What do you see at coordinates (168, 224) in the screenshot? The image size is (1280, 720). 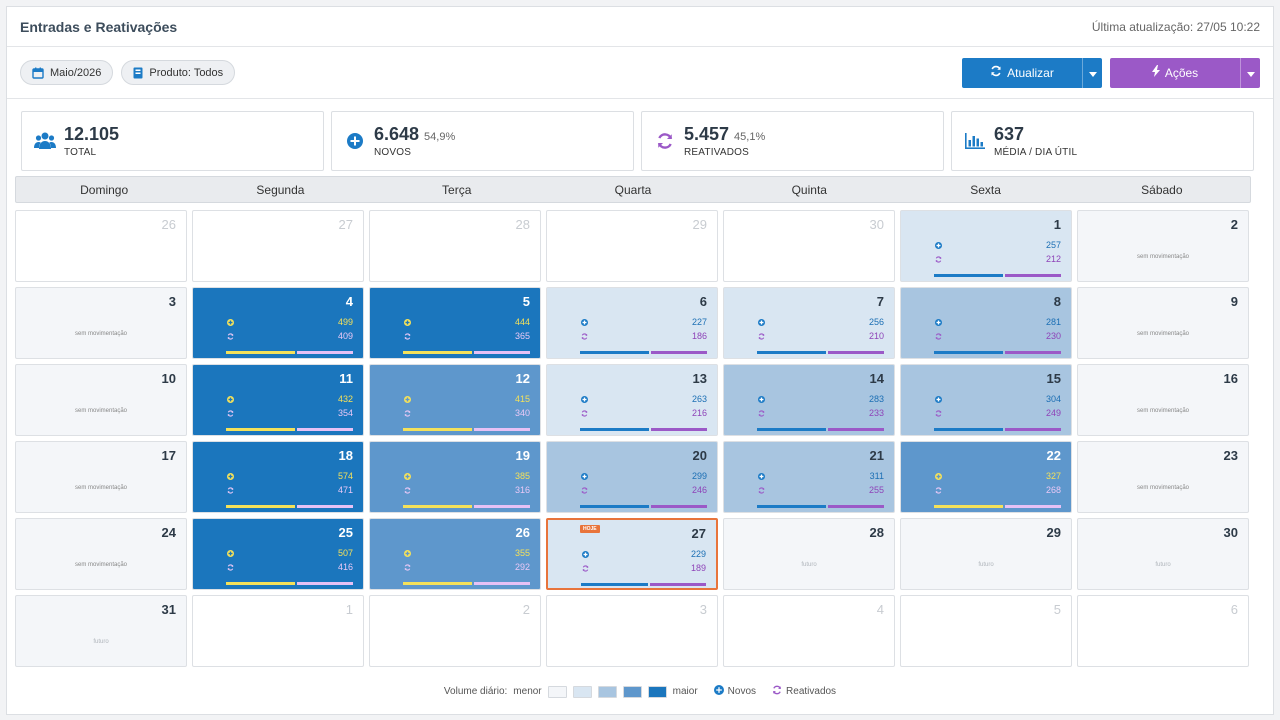 I see `day-number: 26` at bounding box center [168, 224].